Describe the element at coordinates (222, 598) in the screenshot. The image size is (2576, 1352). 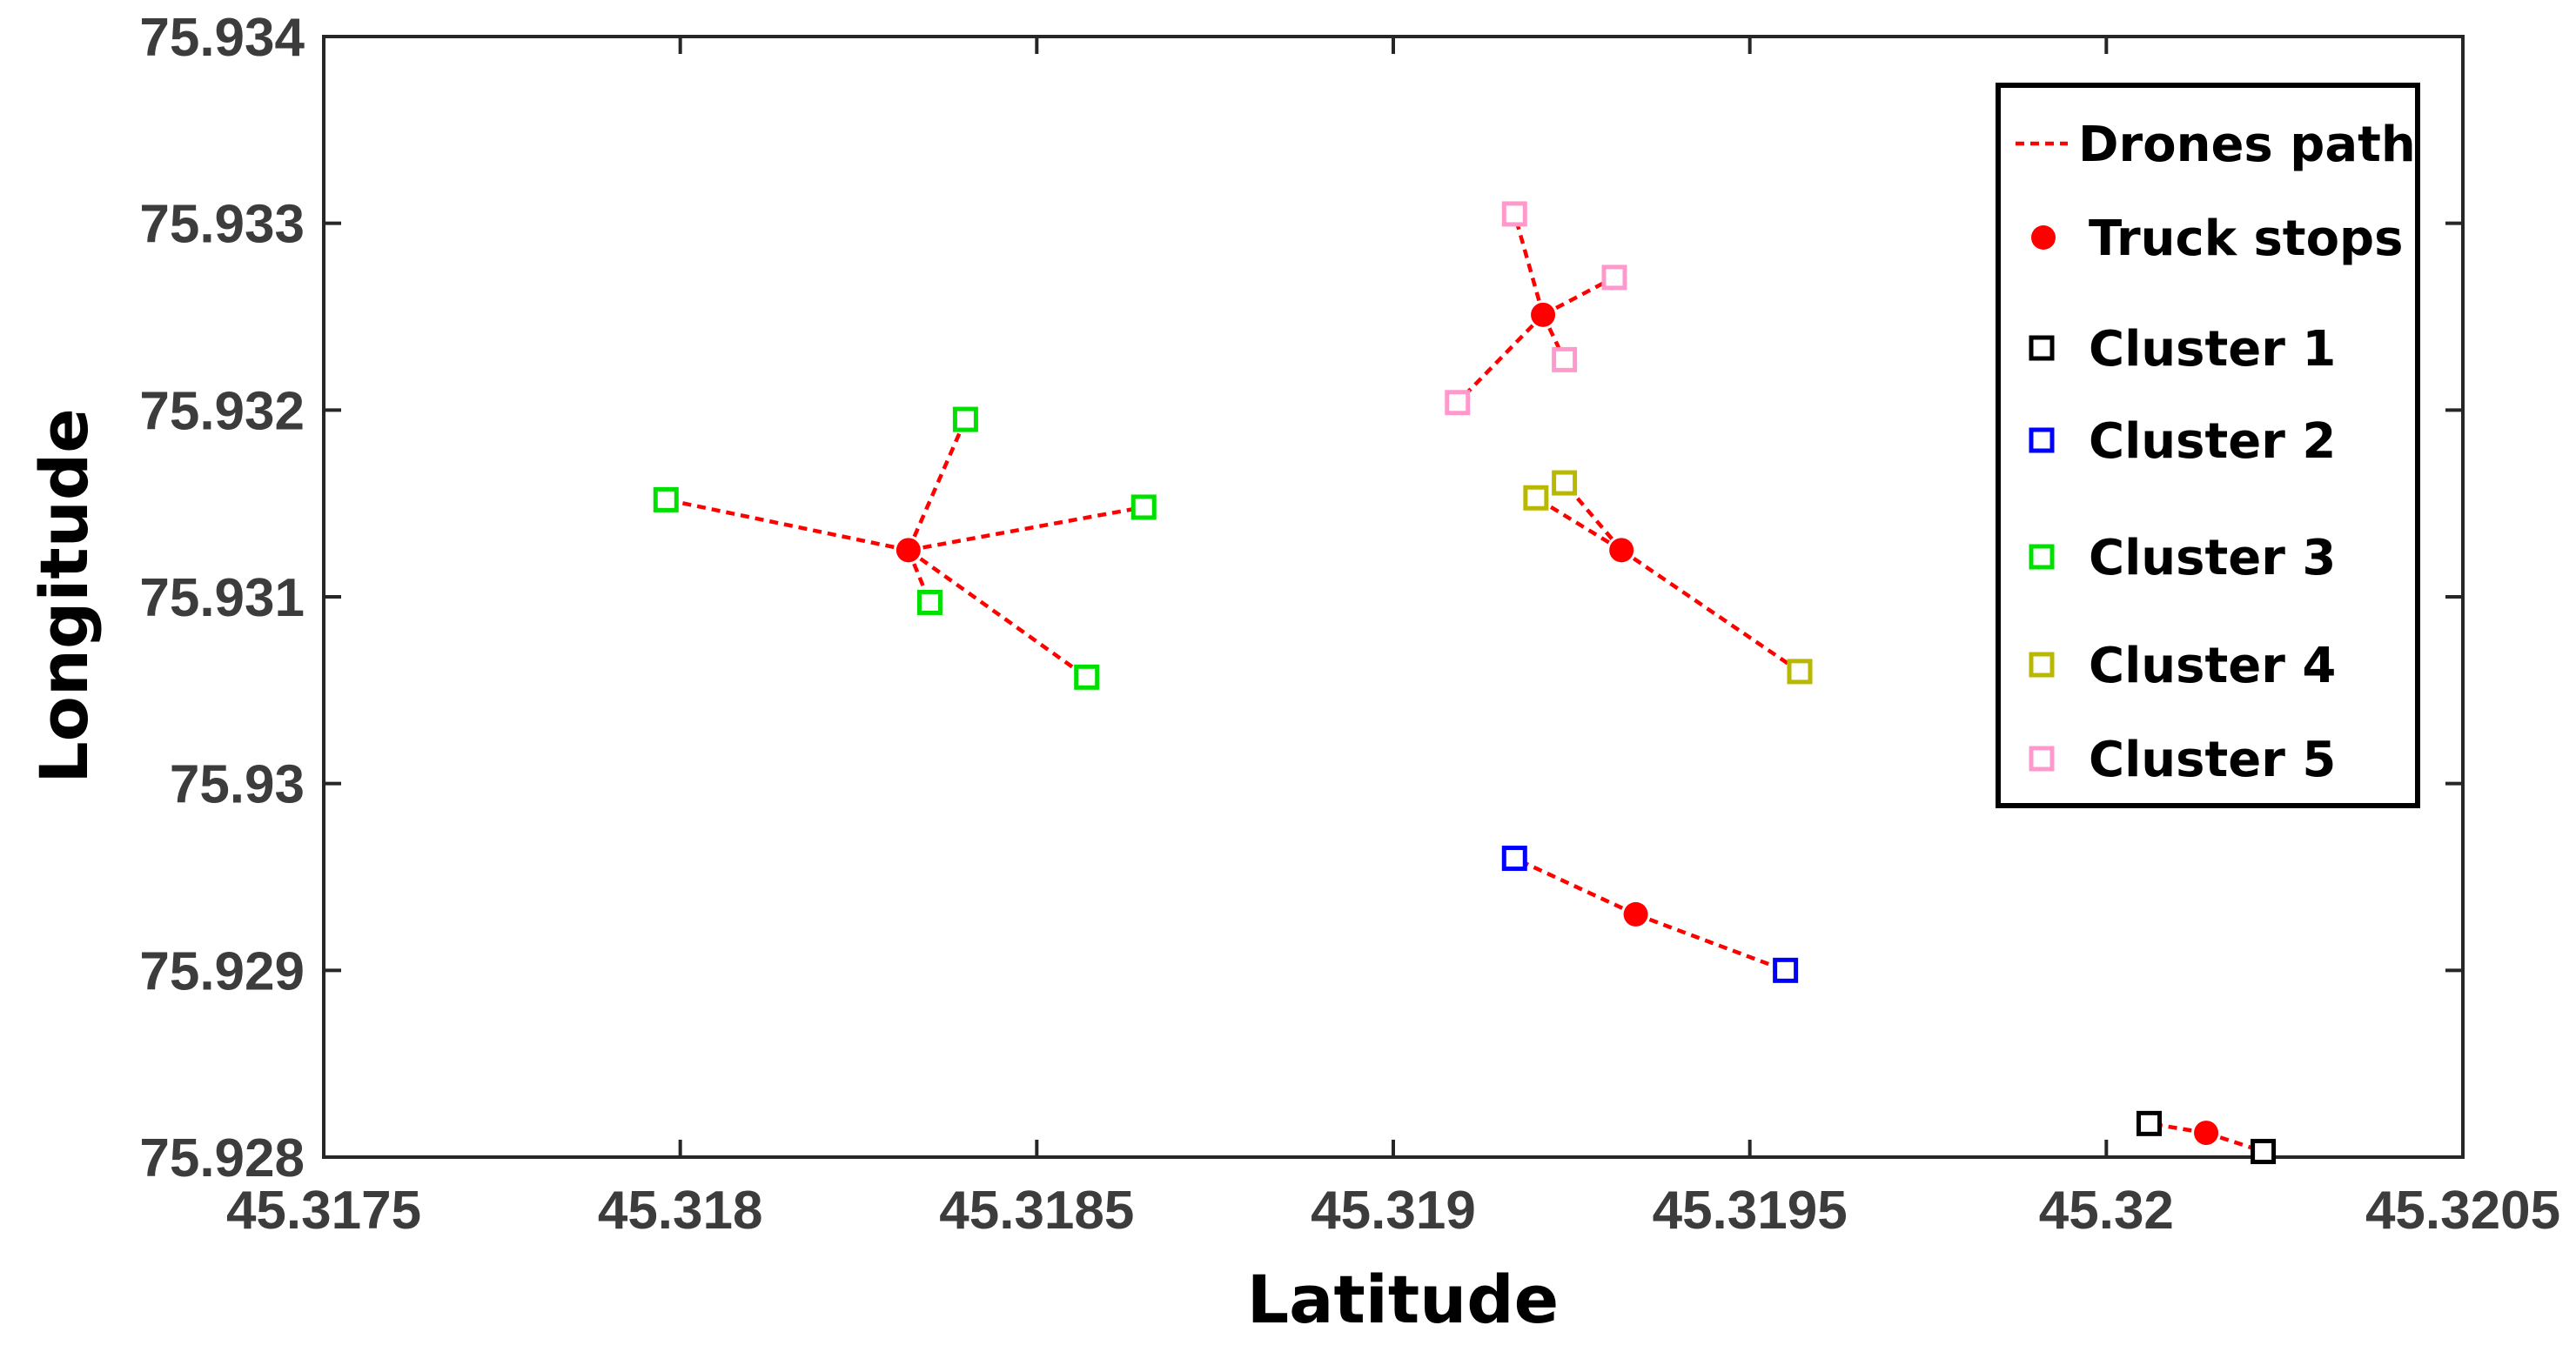
I see `y-tick-label: 75.931` at that location.